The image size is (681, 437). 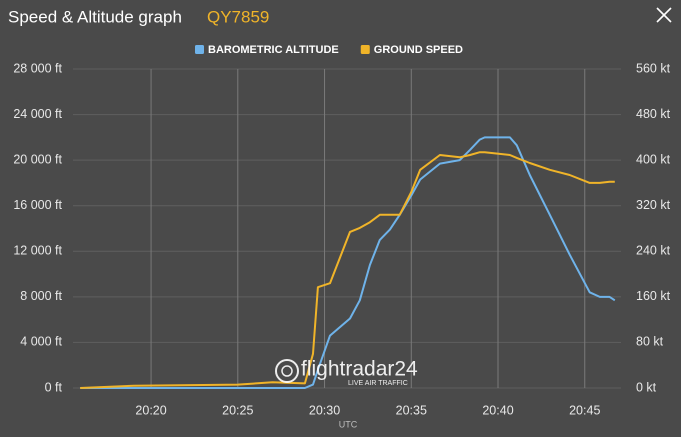 What do you see at coordinates (237, 410) in the screenshot?
I see `x-tick-label: 20:25` at bounding box center [237, 410].